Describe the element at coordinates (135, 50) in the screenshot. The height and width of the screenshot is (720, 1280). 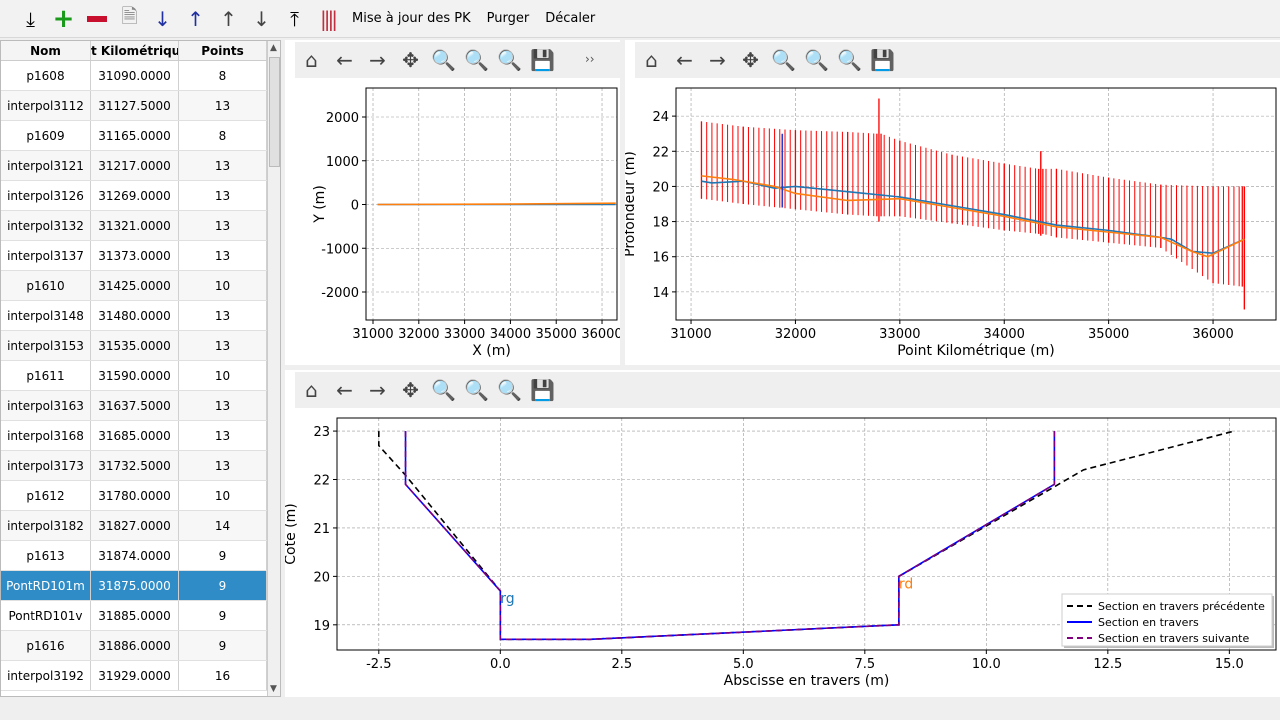
I see `column-header-pk: t Kilométrique` at that location.